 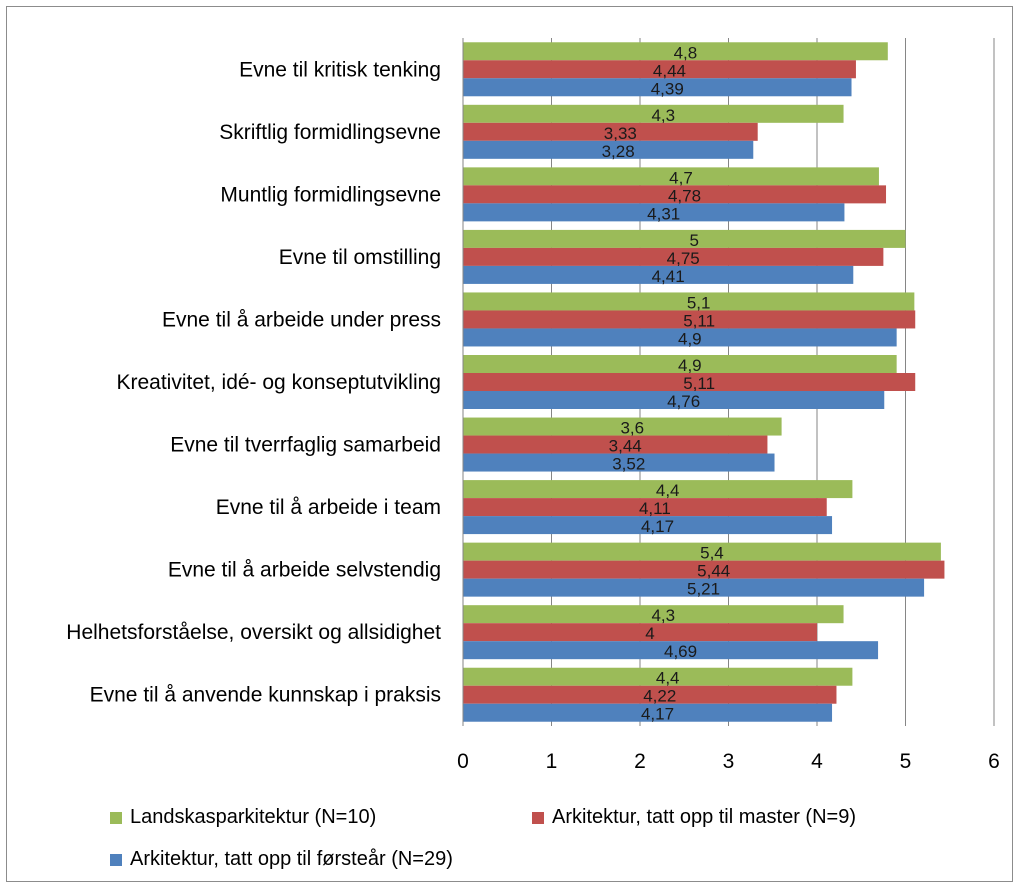 What do you see at coordinates (116, 817) in the screenshot?
I see `legend-swatch-green` at bounding box center [116, 817].